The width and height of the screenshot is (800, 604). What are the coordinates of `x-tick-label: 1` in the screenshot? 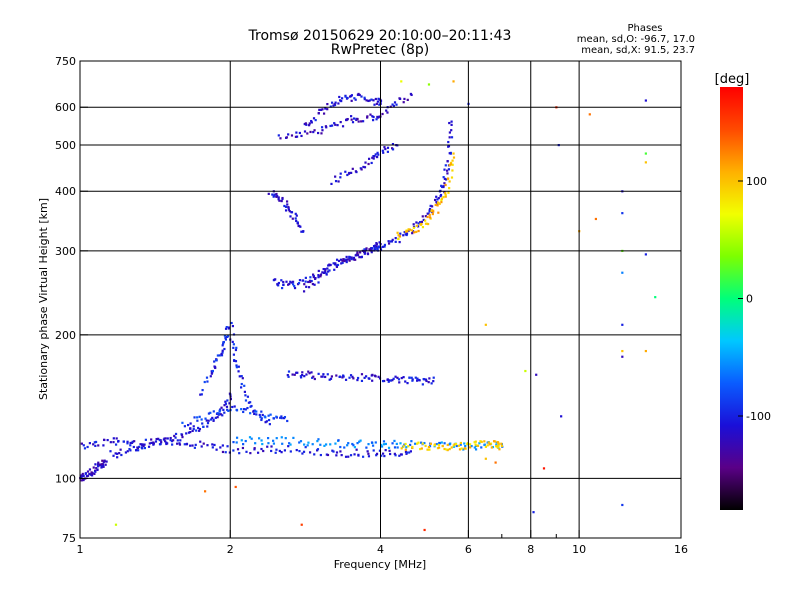 It's located at (80, 549).